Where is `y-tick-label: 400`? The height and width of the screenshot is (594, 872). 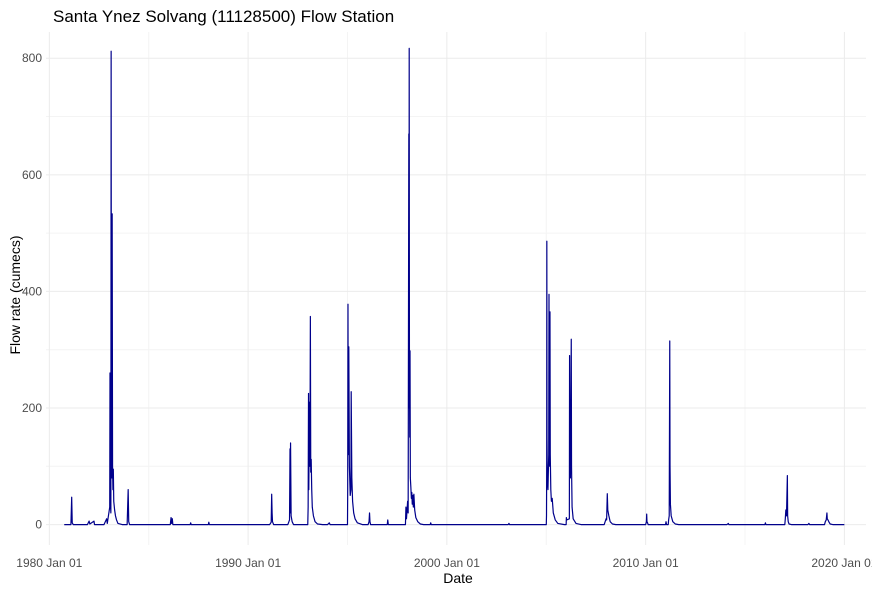 y-tick-label: 400 is located at coordinates (32, 291).